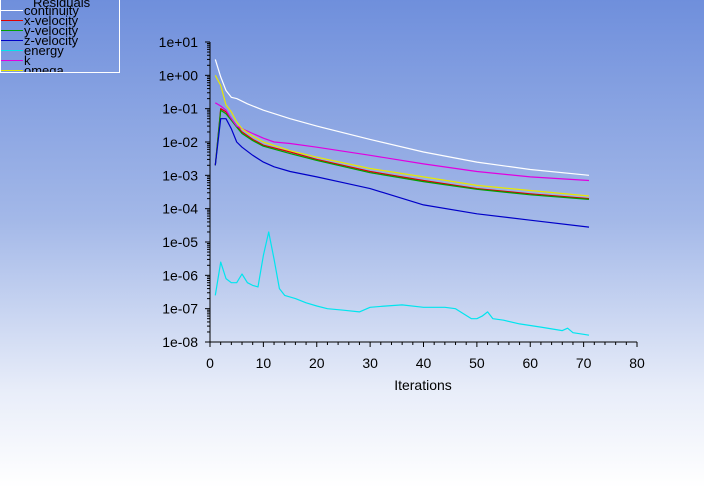 This screenshot has width=704, height=488. Describe the element at coordinates (62, 5) in the screenshot. I see `legend-title: Residuals` at that location.